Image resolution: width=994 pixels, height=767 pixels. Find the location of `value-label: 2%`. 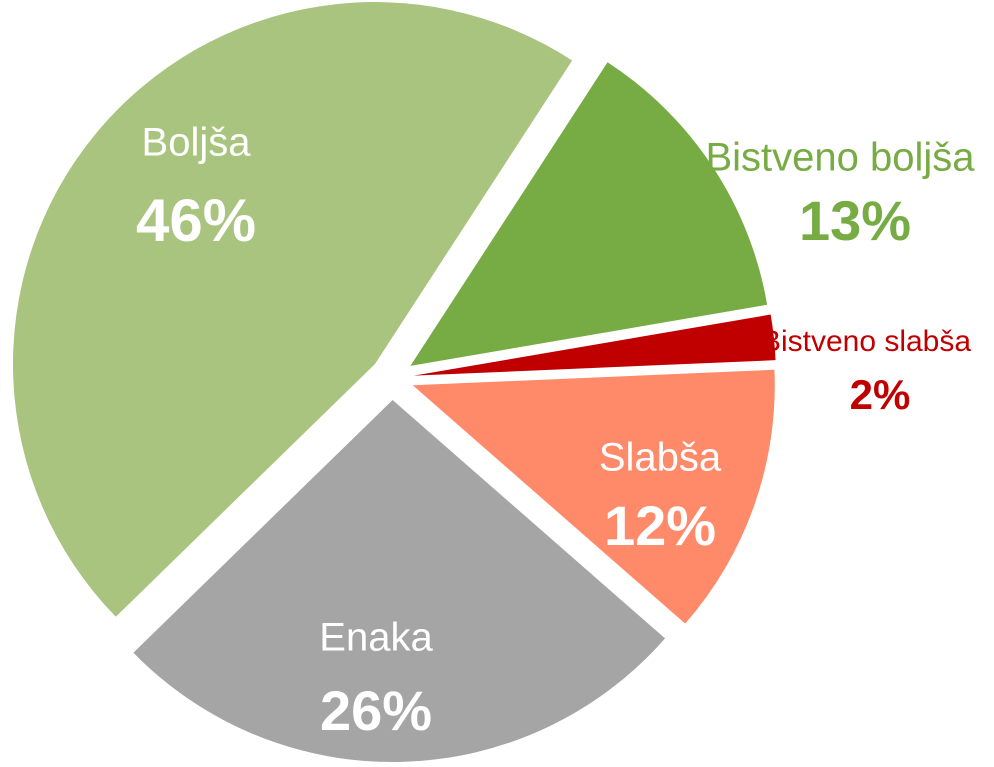

value-label: 2% is located at coordinates (880, 394).